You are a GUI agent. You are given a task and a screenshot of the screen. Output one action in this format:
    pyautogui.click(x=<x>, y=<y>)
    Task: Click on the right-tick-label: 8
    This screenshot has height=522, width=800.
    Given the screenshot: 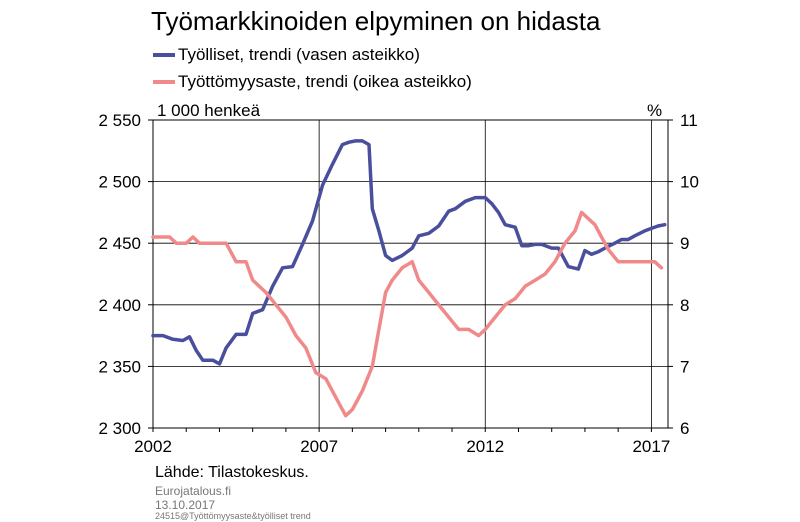 What is the action you would take?
    pyautogui.click(x=684, y=305)
    